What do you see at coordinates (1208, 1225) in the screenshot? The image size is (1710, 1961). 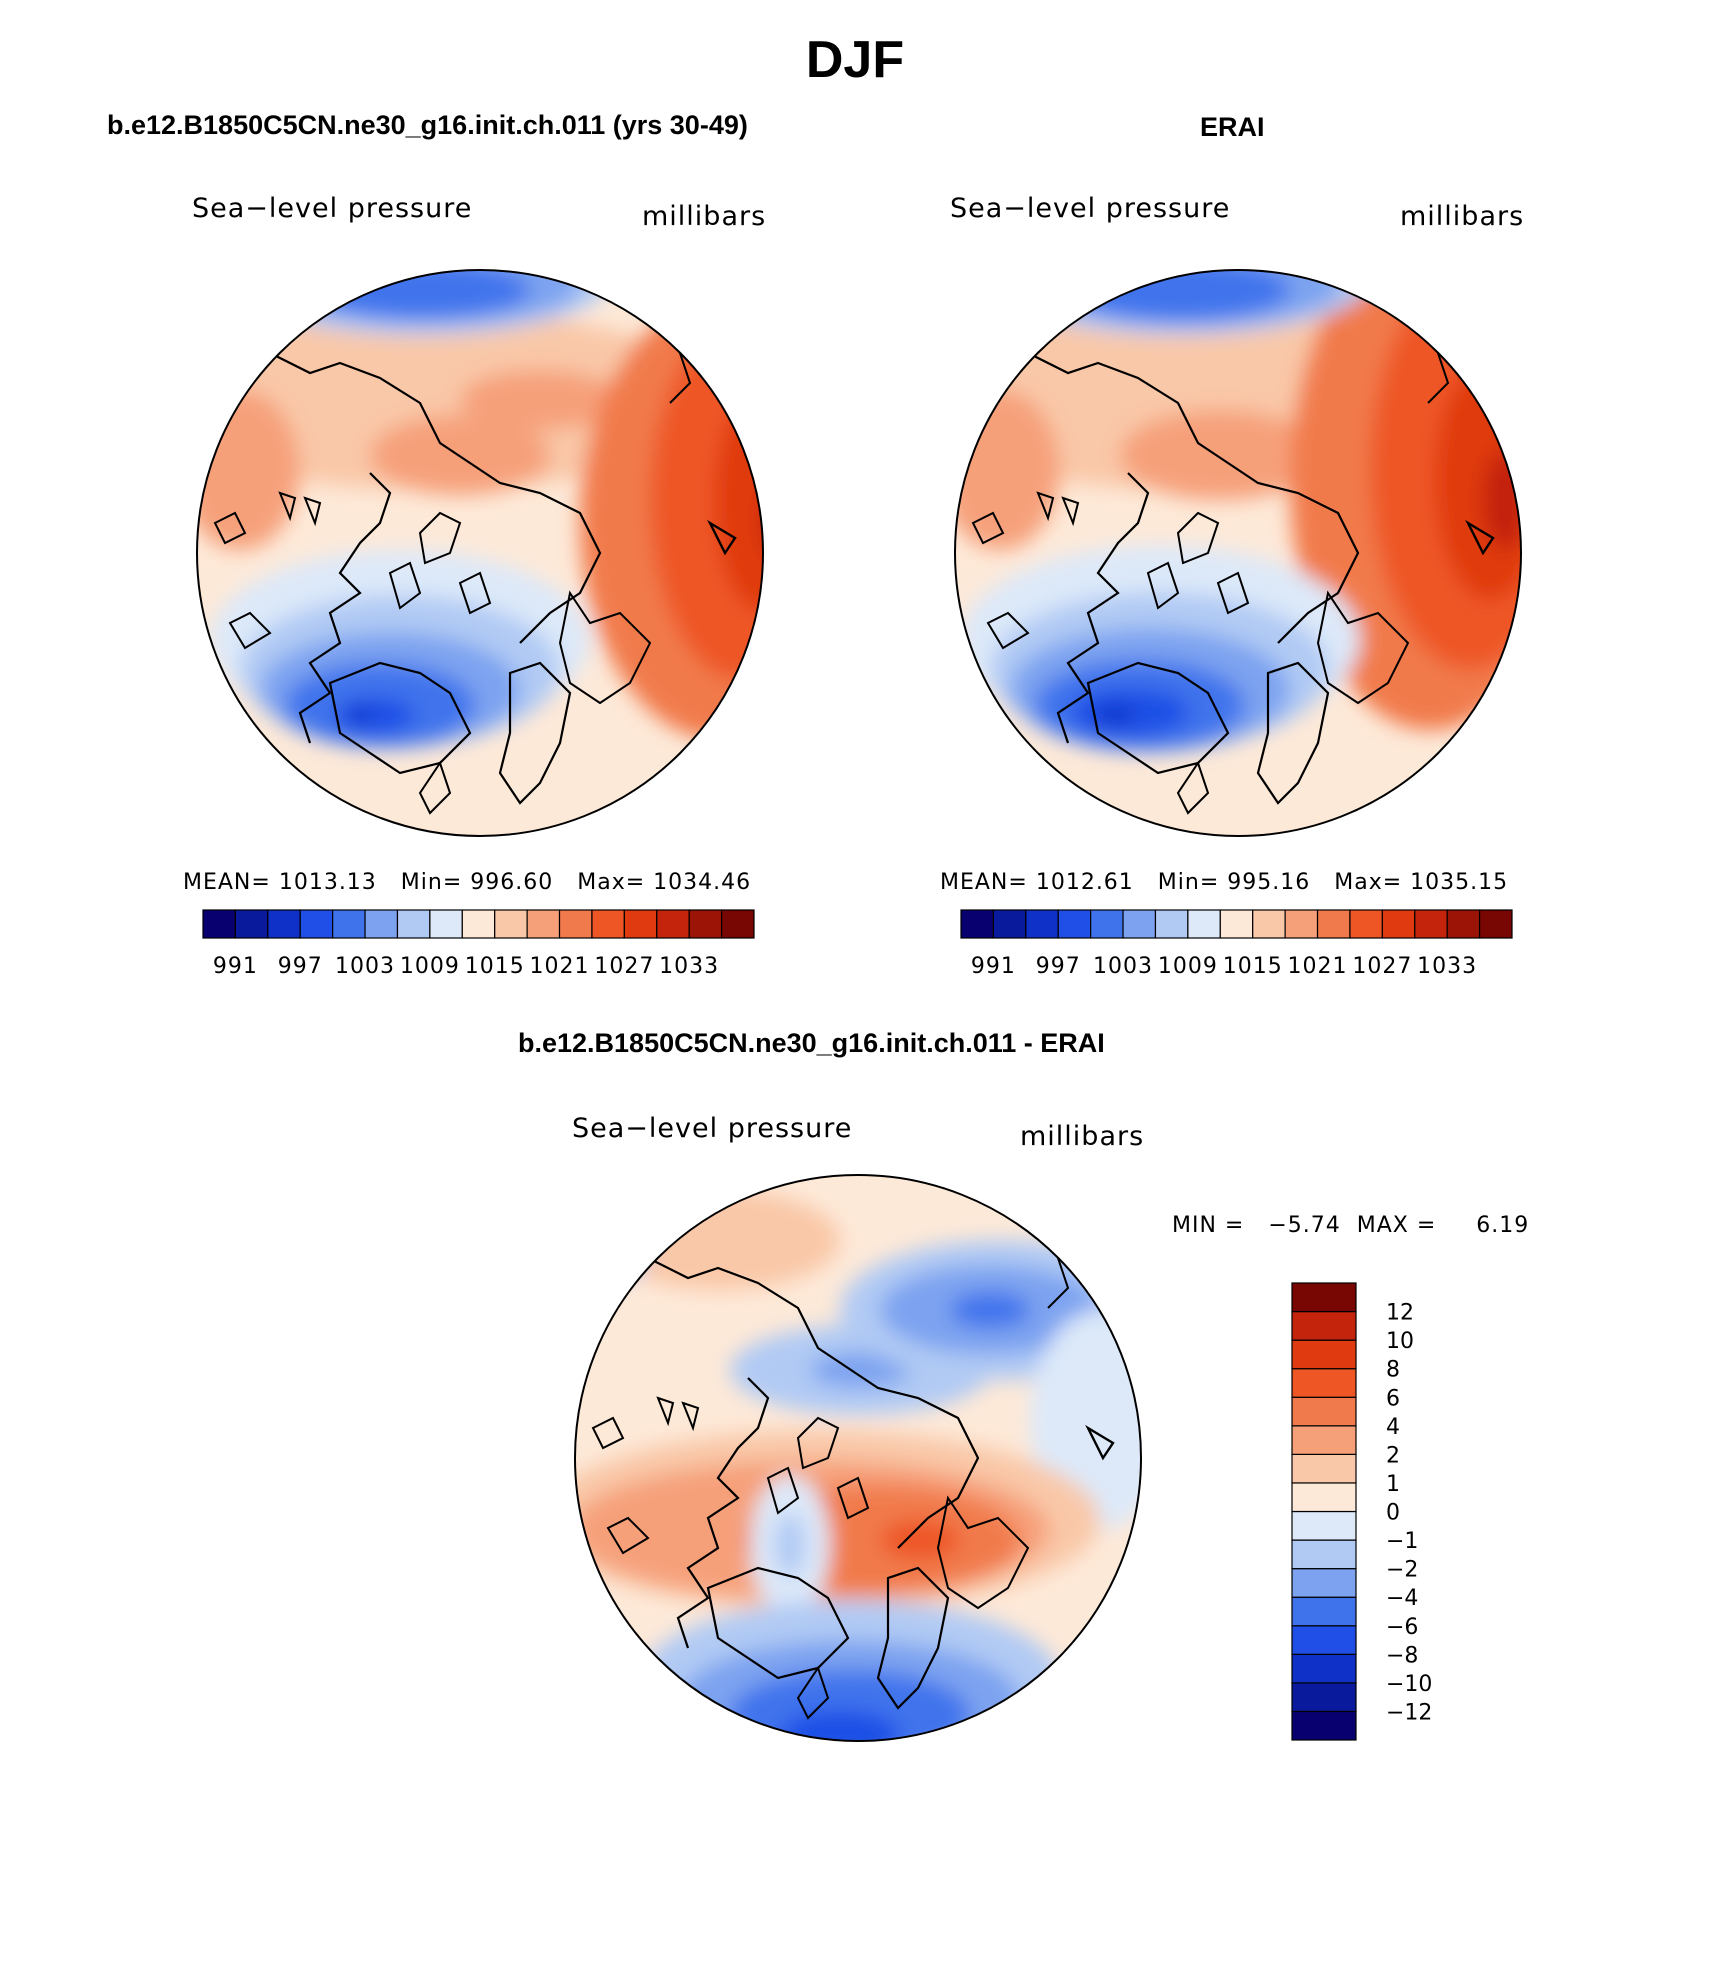 I see `panel-3-min-label: MIN =` at bounding box center [1208, 1225].